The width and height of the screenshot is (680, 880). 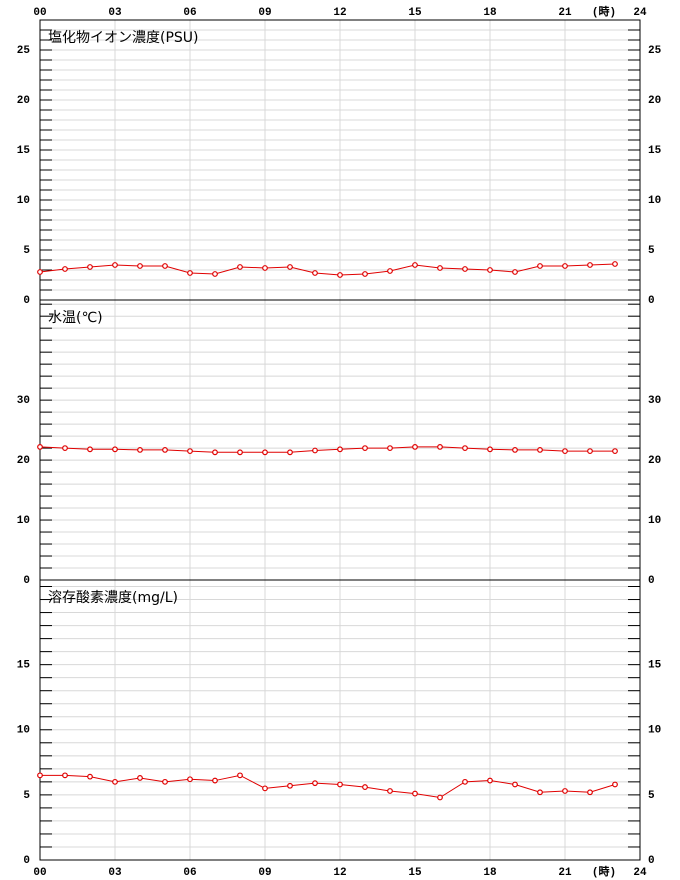 I want to click on panel-title: 水温(℃), so click(x=75, y=318).